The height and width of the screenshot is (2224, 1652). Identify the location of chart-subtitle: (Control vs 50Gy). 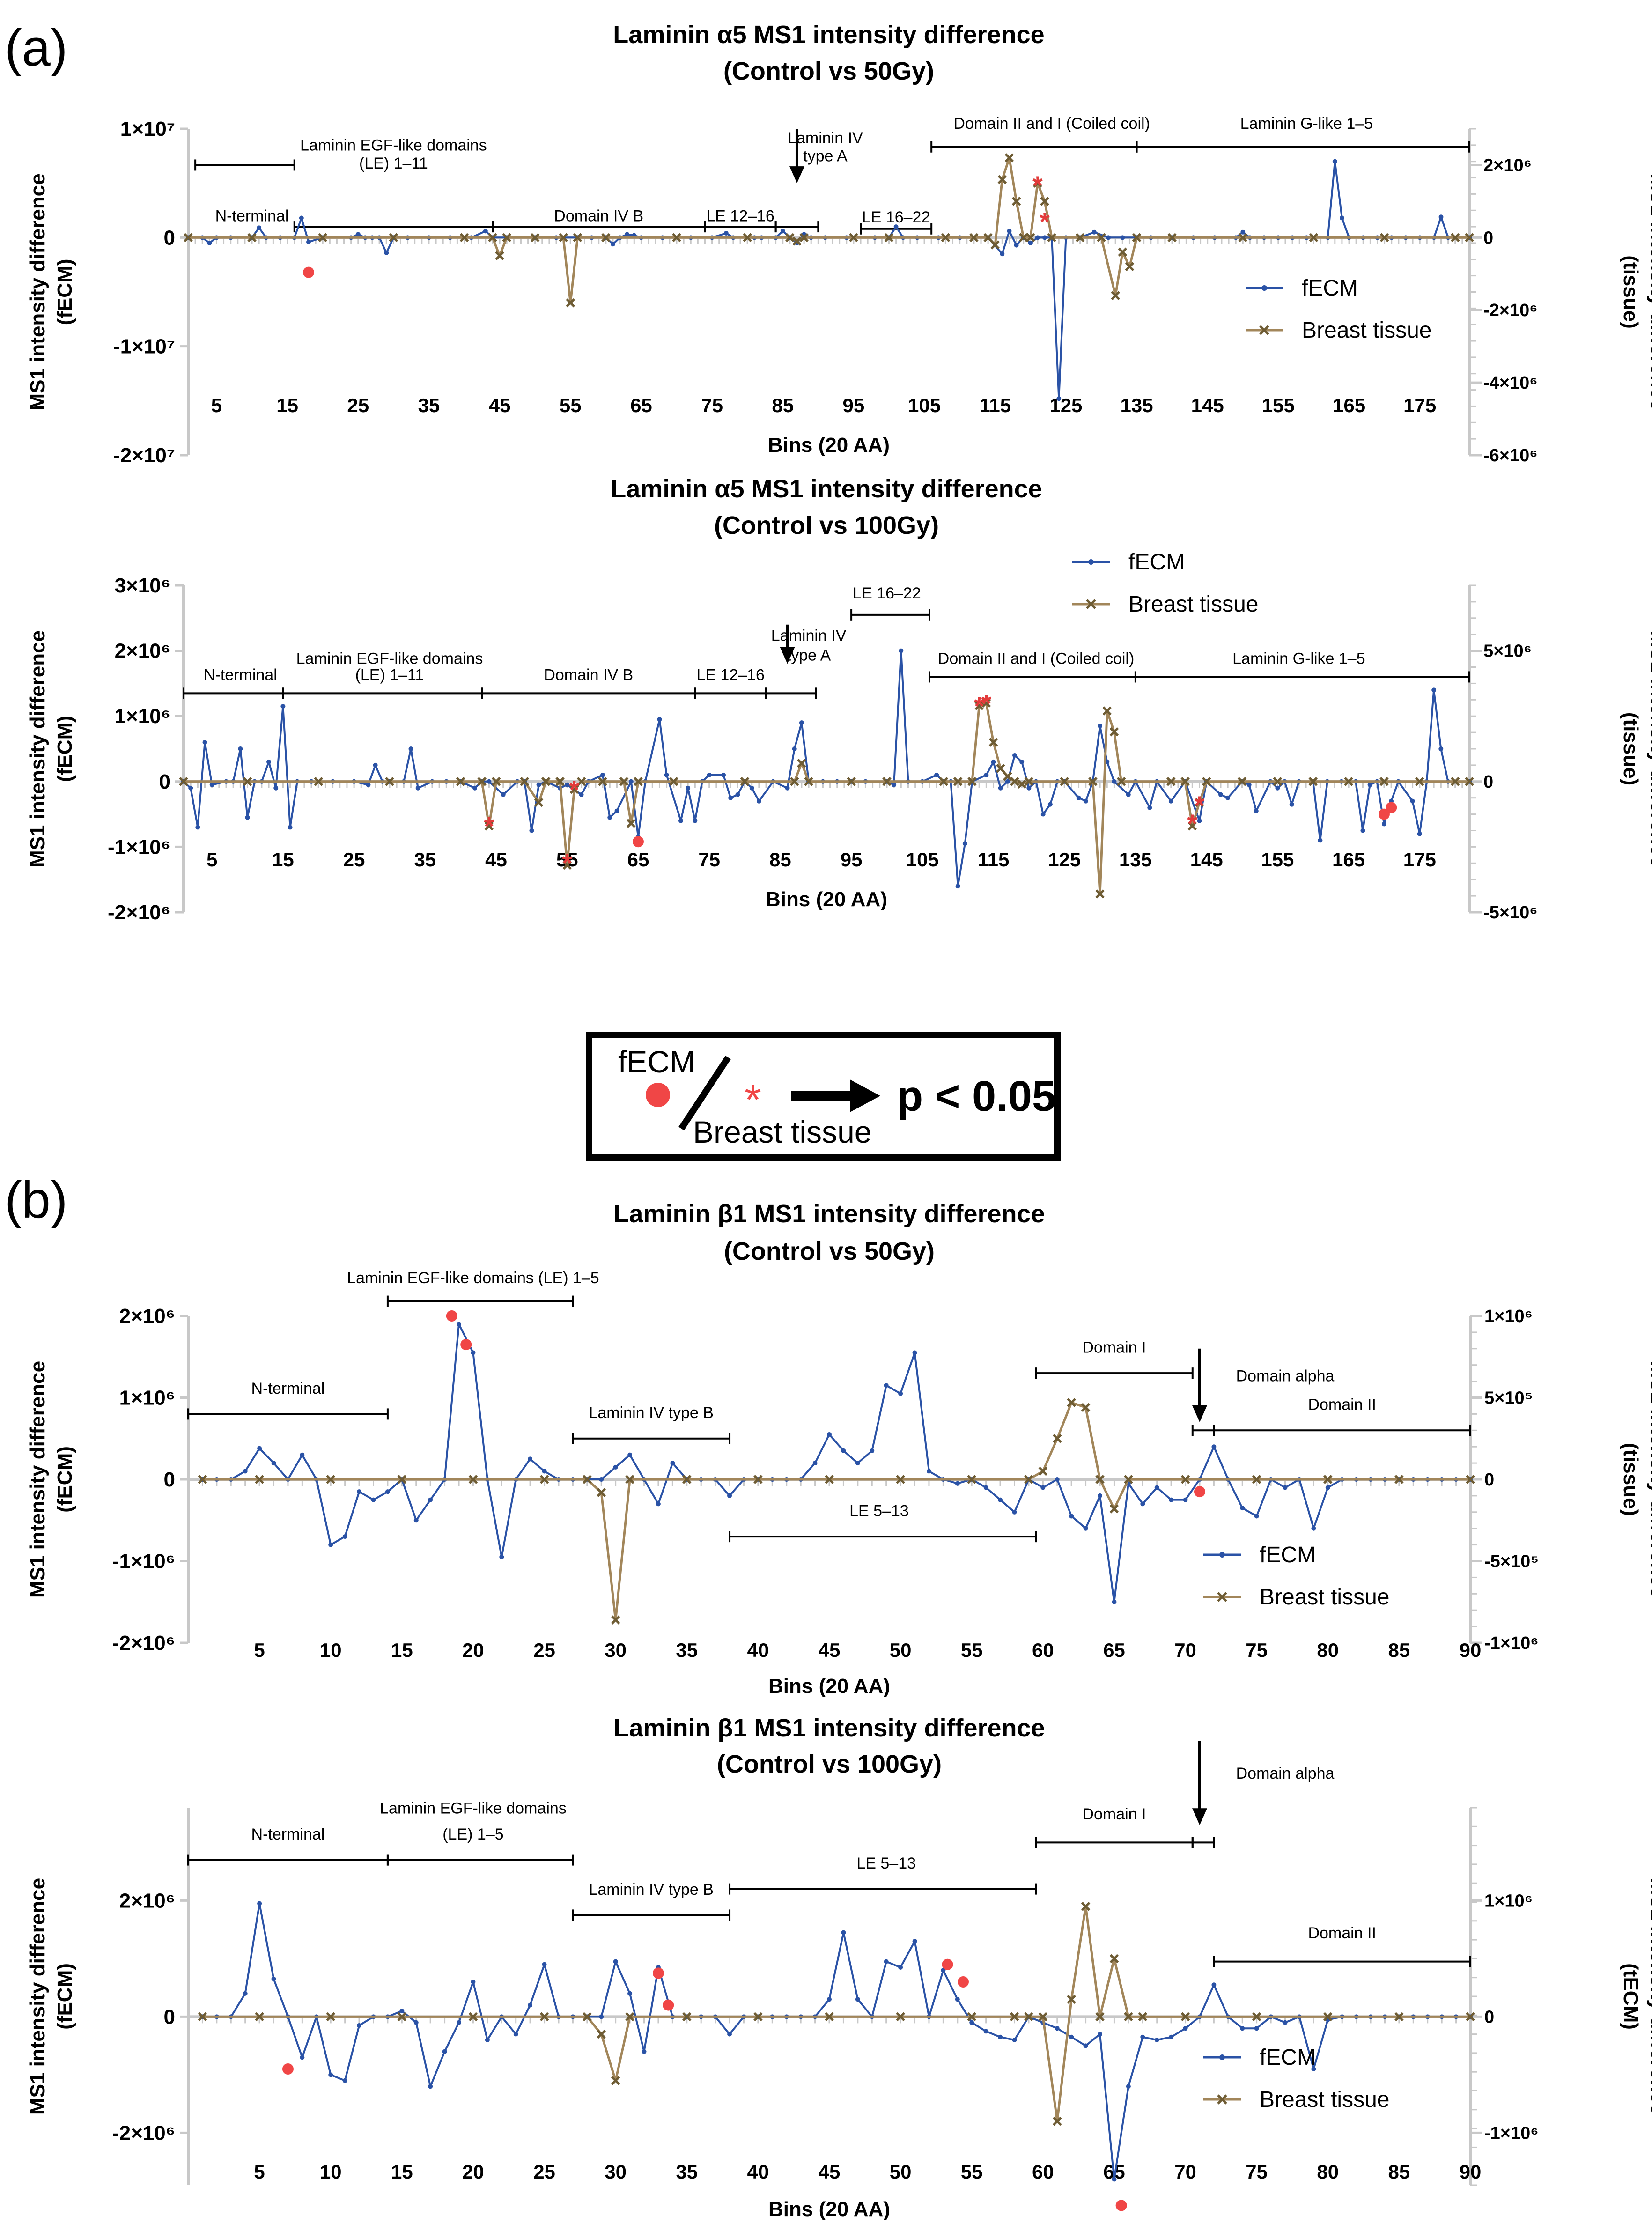
(830, 1251).